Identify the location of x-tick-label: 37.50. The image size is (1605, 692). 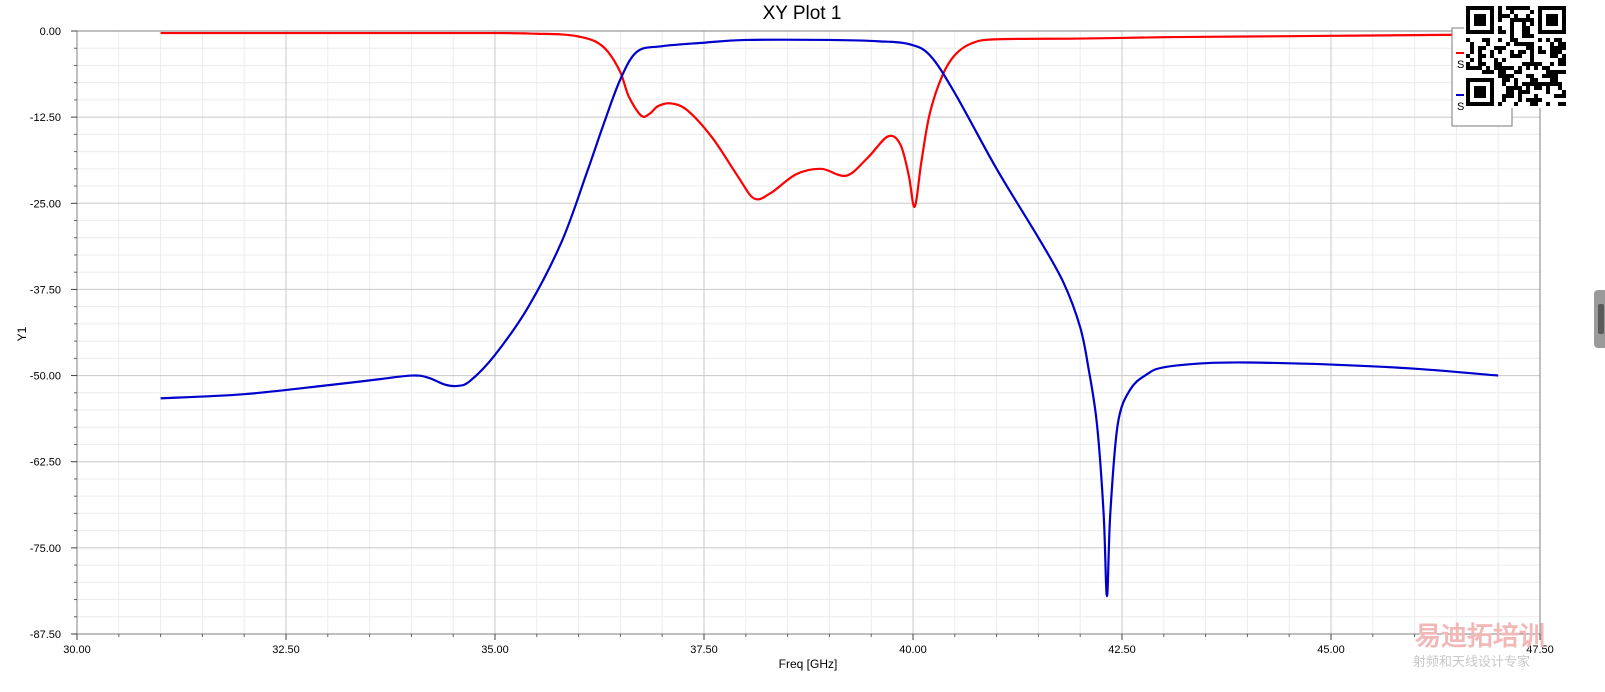
(704, 650).